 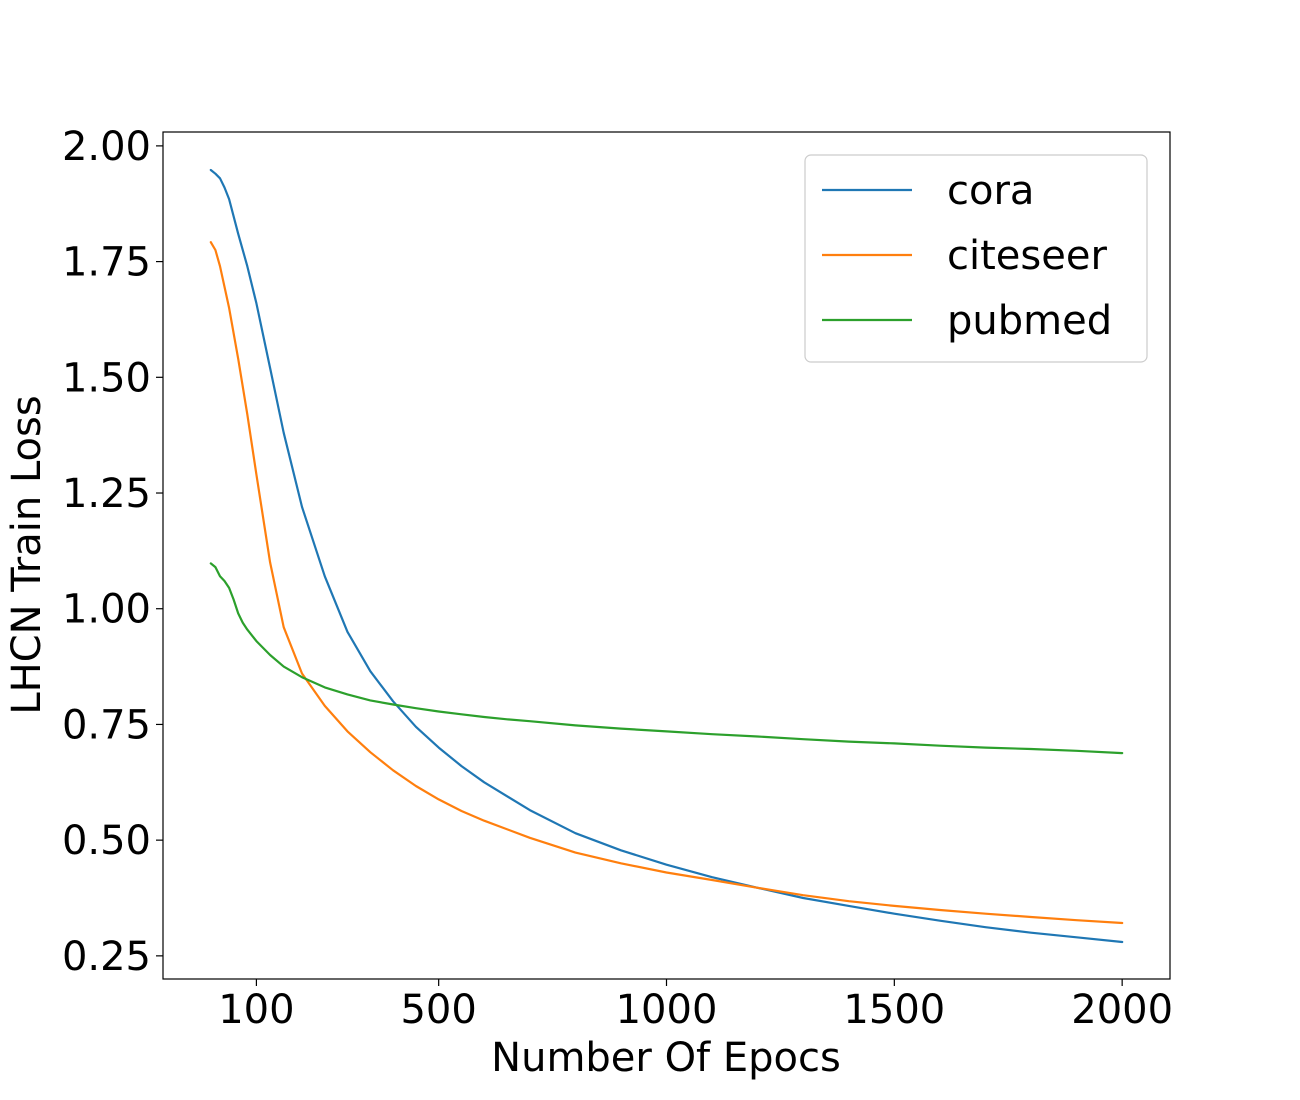 What do you see at coordinates (990, 191) in the screenshot?
I see `legend-label-cora: cora` at bounding box center [990, 191].